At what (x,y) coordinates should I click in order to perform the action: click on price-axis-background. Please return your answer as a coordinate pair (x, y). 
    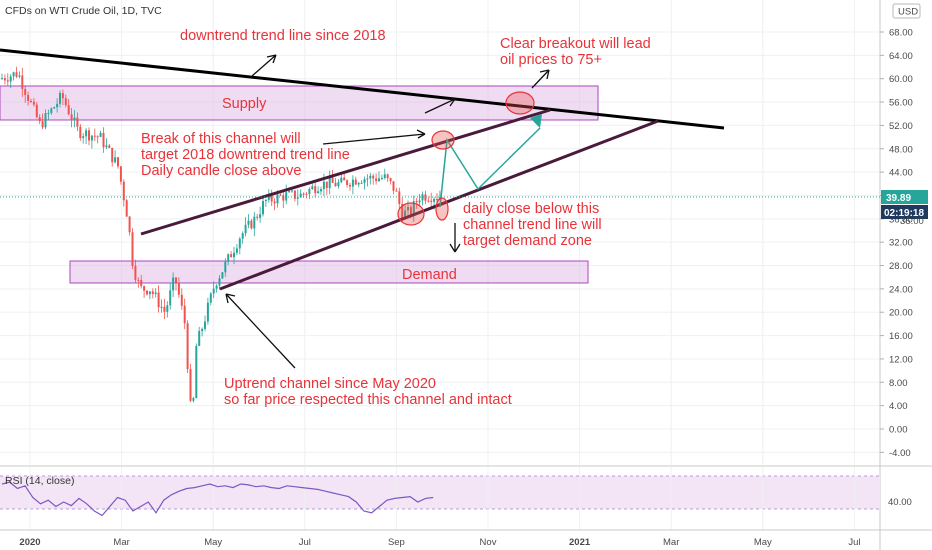
    Looking at the image, I should click on (906, 232).